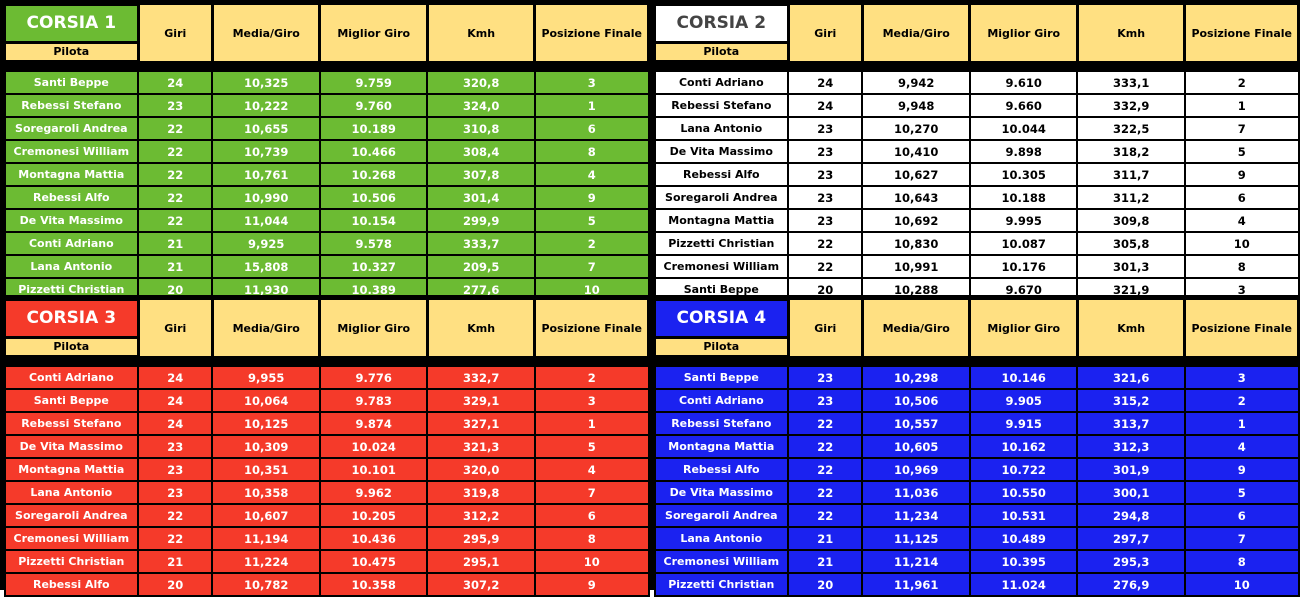 This screenshot has height=597, width=1300. What do you see at coordinates (1131, 266) in the screenshot?
I see `cell-kmh: 301,3` at bounding box center [1131, 266].